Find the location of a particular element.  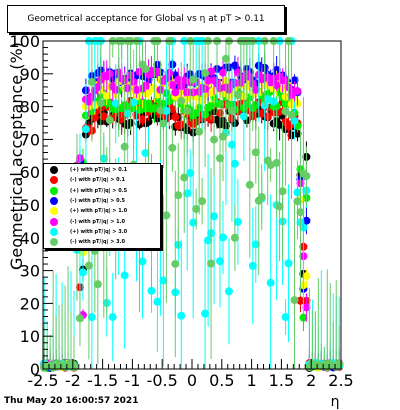

legend-entry: (-) with pT/|q| > 3.0 is located at coordinates (102, 242).